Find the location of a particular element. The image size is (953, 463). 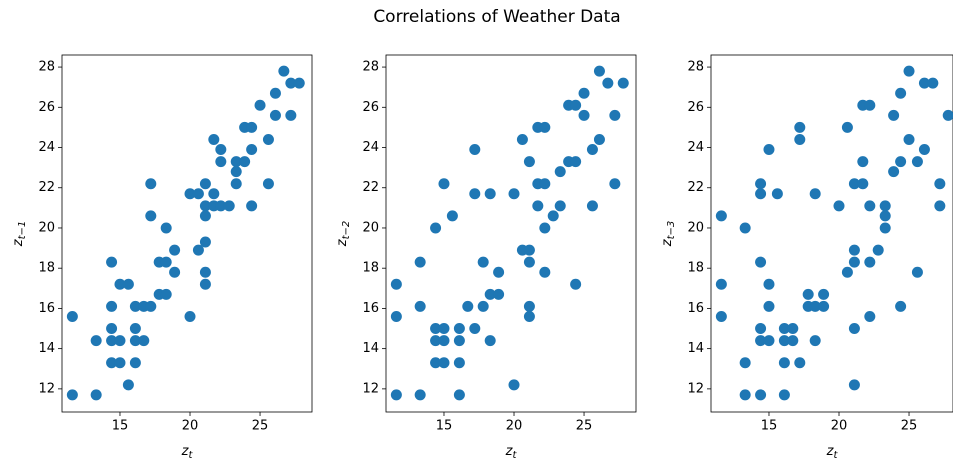

label-subscript: t−3 is located at coordinates (671, 230).